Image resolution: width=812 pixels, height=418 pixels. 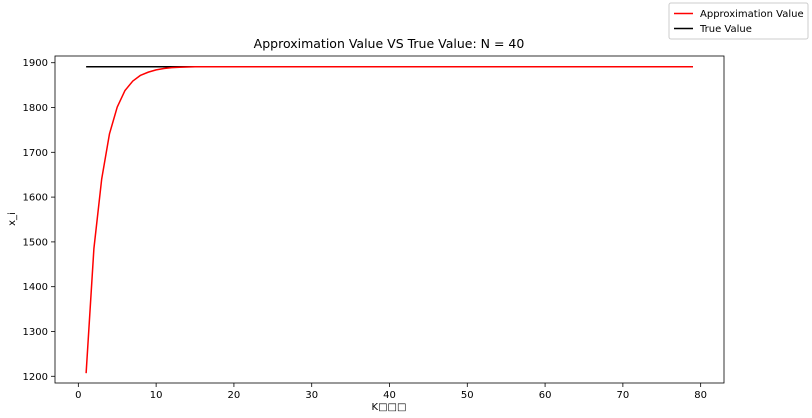 I want to click on y-tick-label: 1900, so click(x=35, y=63).